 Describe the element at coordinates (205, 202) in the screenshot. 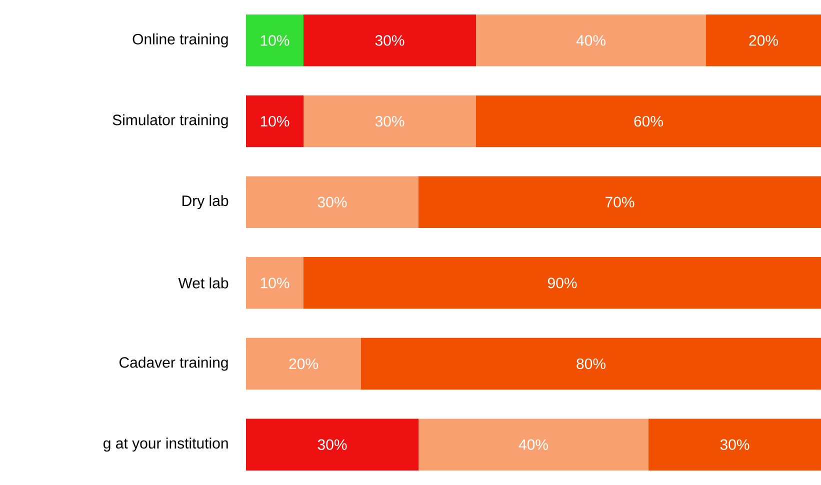

I see `y-tick-label: Dry lab` at that location.